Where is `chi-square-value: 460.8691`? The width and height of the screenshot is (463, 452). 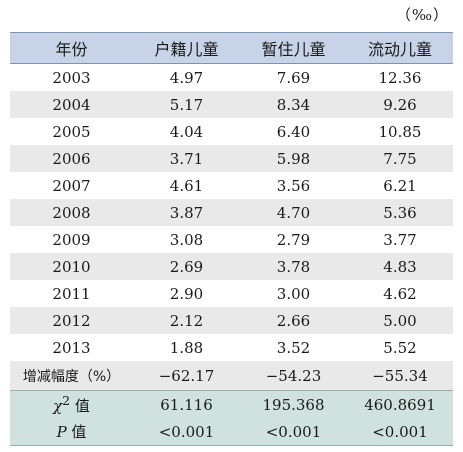 chi-square-value: 460.8691 is located at coordinates (400, 404).